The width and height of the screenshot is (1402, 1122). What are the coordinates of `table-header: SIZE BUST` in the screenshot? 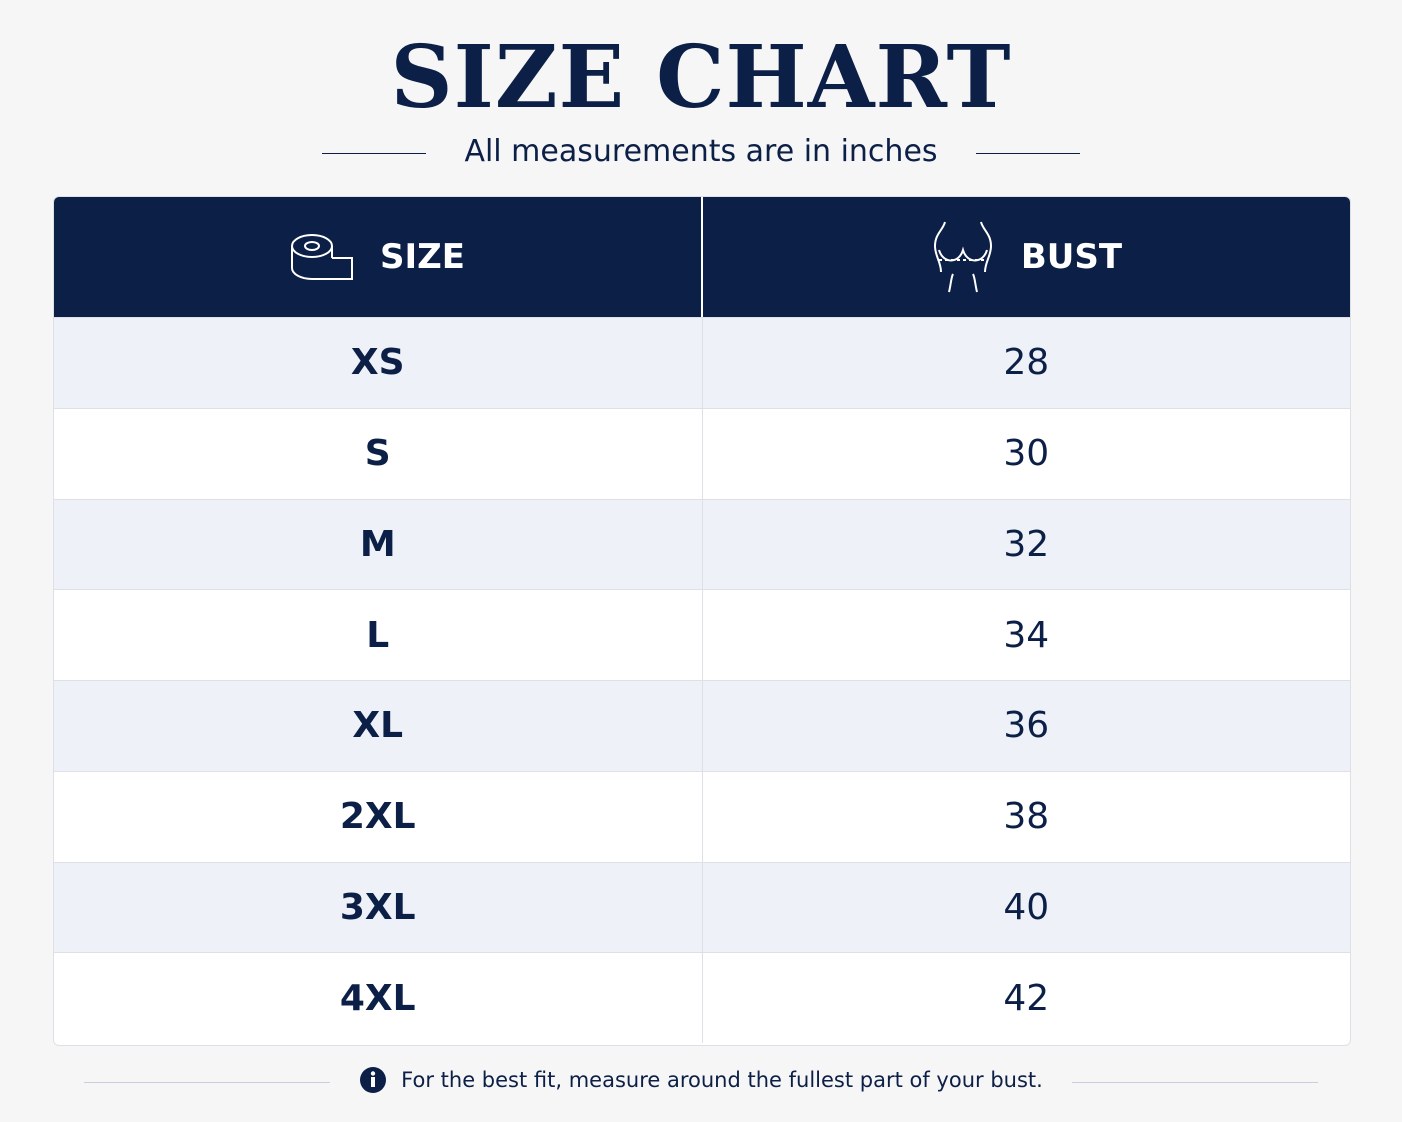 It's located at (702, 257).